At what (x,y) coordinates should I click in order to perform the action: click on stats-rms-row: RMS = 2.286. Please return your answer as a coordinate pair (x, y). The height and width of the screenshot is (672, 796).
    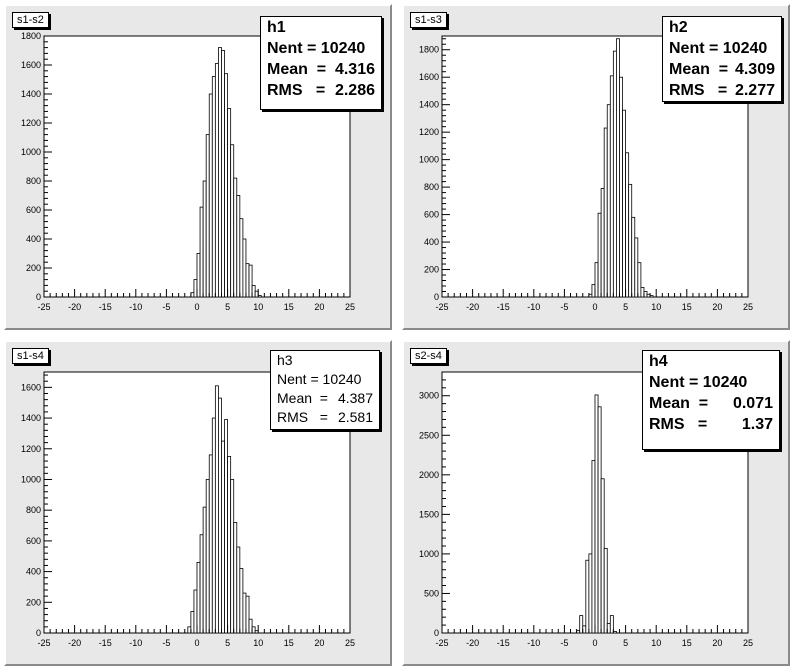
    Looking at the image, I should click on (321, 90).